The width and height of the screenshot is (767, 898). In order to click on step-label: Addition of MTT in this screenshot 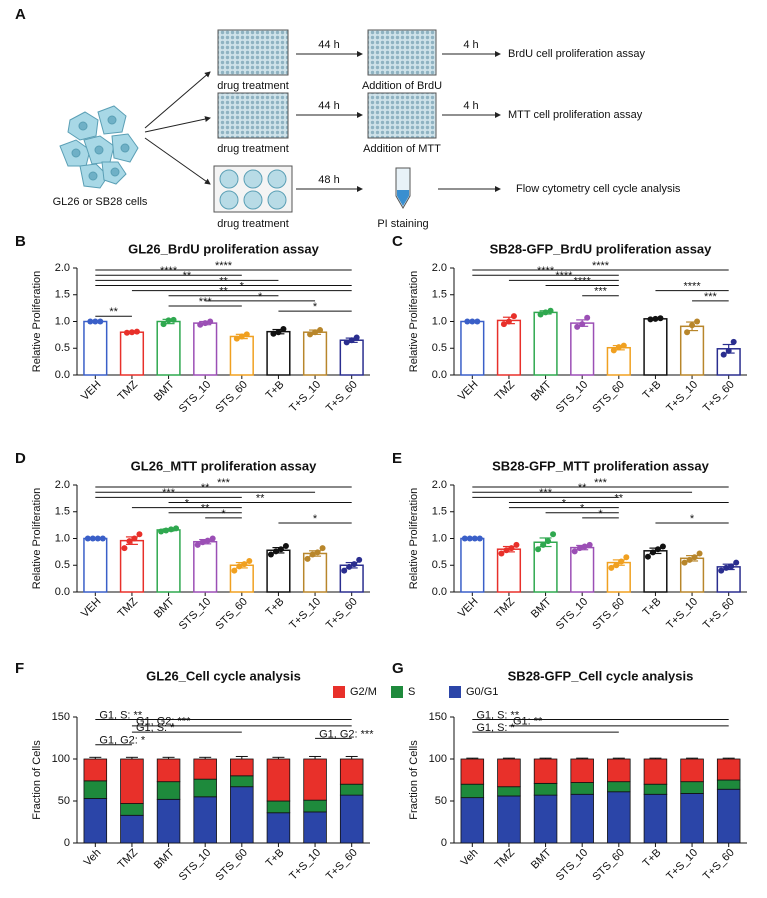, I will do `click(402, 149)`.